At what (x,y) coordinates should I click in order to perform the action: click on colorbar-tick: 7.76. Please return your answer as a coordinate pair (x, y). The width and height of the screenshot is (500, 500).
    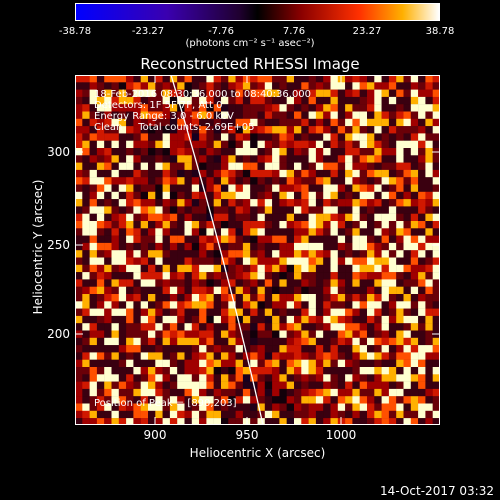
    Looking at the image, I should click on (294, 31).